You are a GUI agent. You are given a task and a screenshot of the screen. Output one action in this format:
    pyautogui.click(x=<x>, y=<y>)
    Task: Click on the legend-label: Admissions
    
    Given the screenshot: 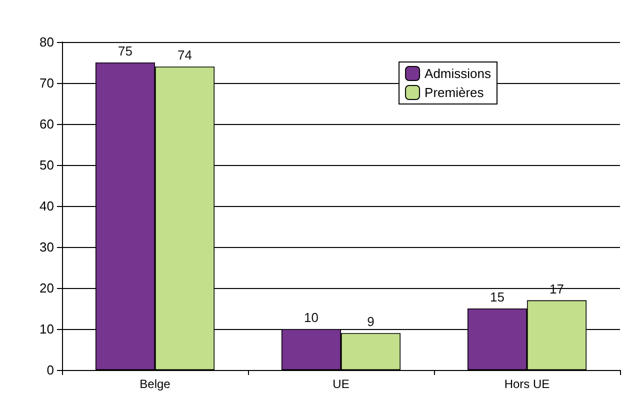 What is the action you would take?
    pyautogui.click(x=458, y=73)
    